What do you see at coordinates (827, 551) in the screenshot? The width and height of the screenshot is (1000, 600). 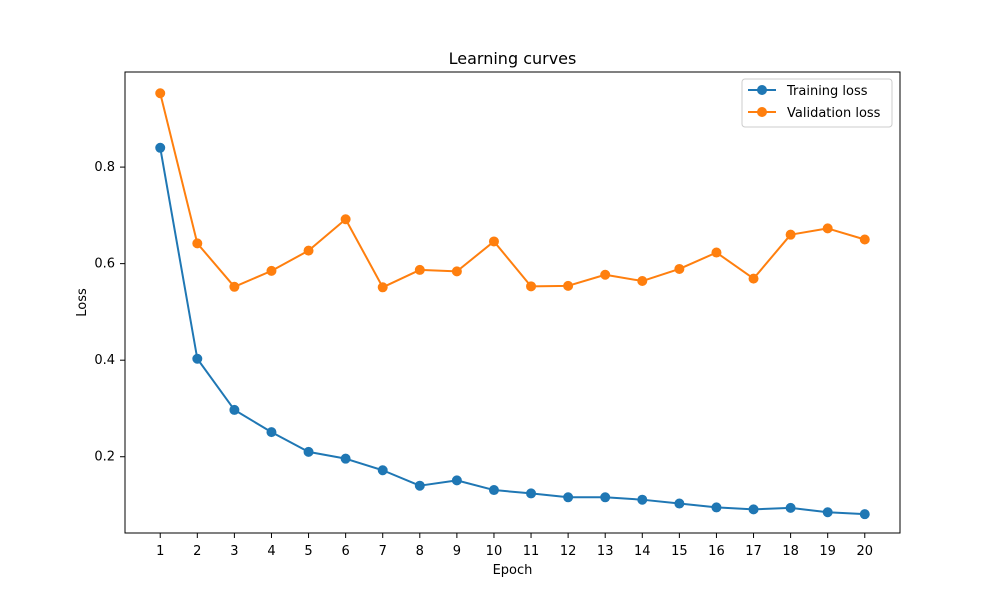 I see `x-tick-label-19: 19` at bounding box center [827, 551].